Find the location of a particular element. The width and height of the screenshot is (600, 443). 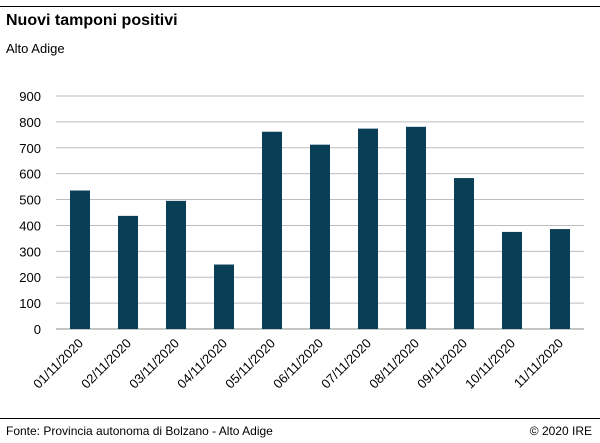

x-tick-label: 02/11/2020 is located at coordinates (106, 364).